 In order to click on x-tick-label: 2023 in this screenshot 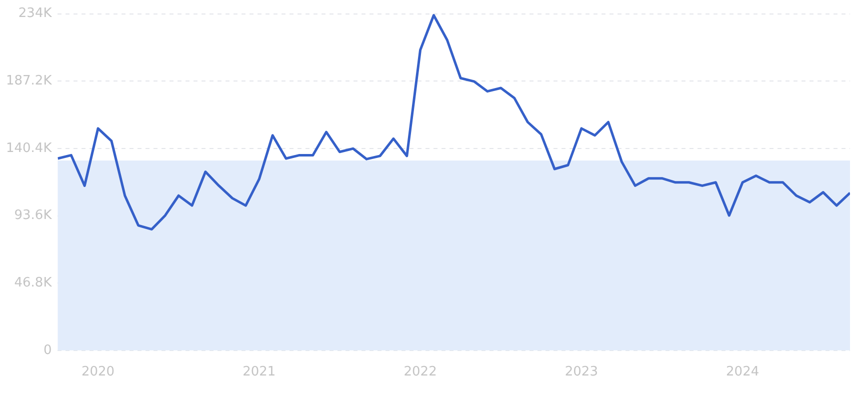, I will do `click(581, 372)`.